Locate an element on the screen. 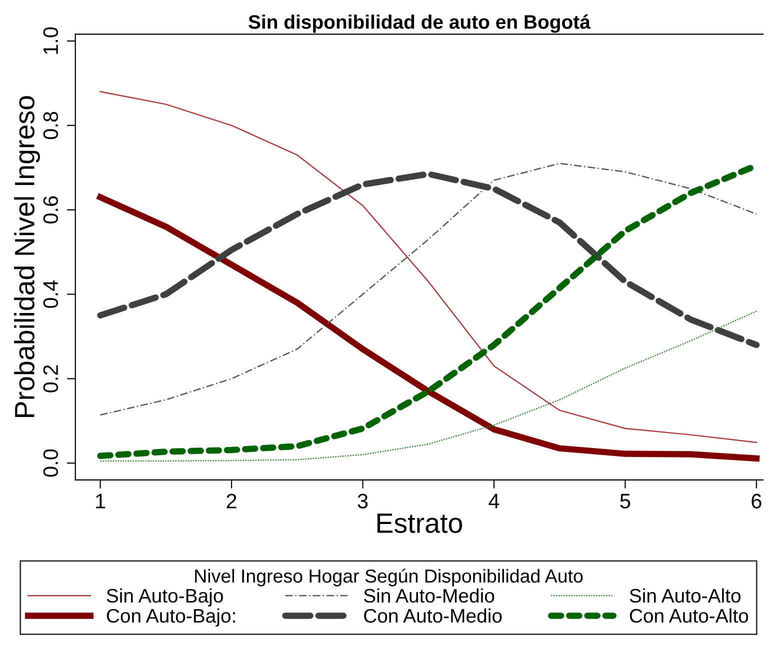  legend-label: Con Auto-Bajo: is located at coordinates (170, 617).